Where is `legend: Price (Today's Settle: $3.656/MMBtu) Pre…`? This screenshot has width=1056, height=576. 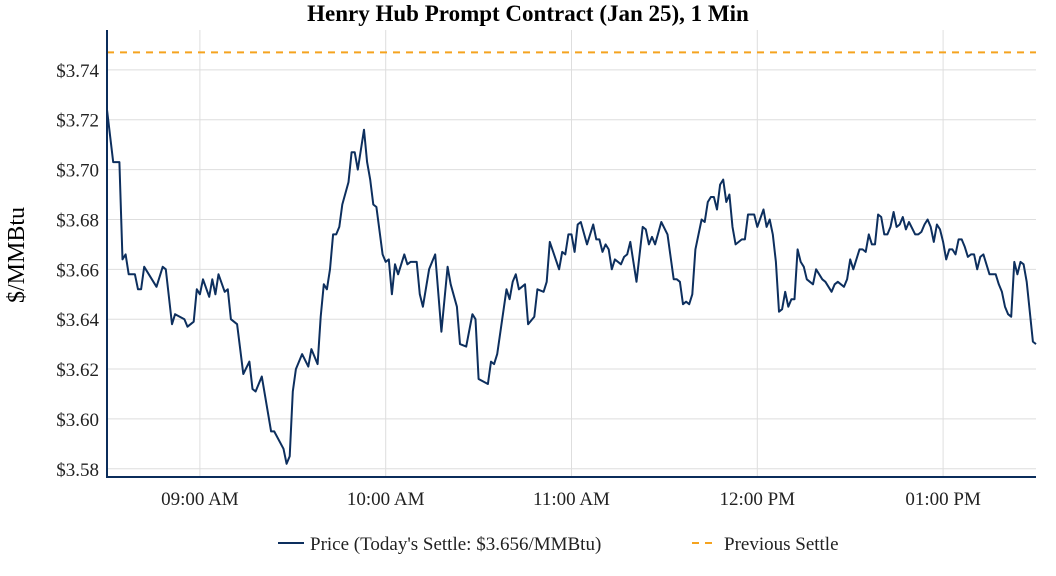 legend: Price (Today's Settle: $3.656/MMBtu) Pre… is located at coordinates (558, 544).